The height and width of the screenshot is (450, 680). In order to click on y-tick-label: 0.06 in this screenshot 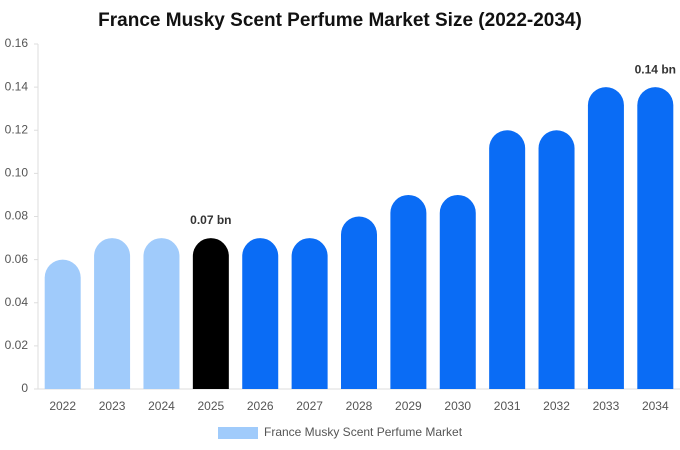, I will do `click(17, 259)`.